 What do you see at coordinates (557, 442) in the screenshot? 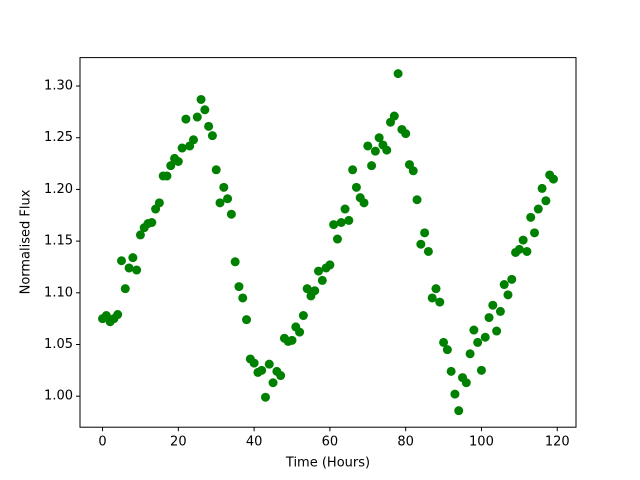
I see `x-tick-label: 120` at bounding box center [557, 442].